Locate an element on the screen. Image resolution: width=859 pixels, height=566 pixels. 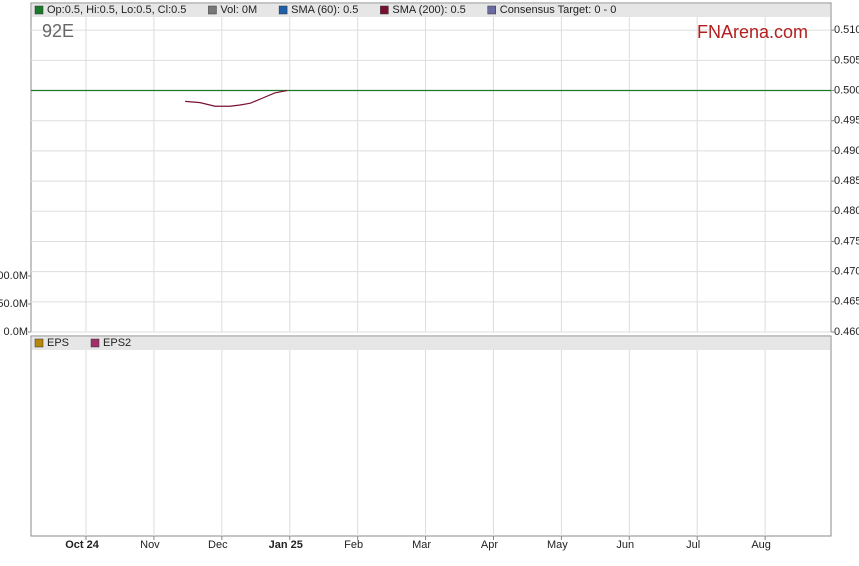
legend-label: Consensus Target: 0 - 0 is located at coordinates (558, 10).